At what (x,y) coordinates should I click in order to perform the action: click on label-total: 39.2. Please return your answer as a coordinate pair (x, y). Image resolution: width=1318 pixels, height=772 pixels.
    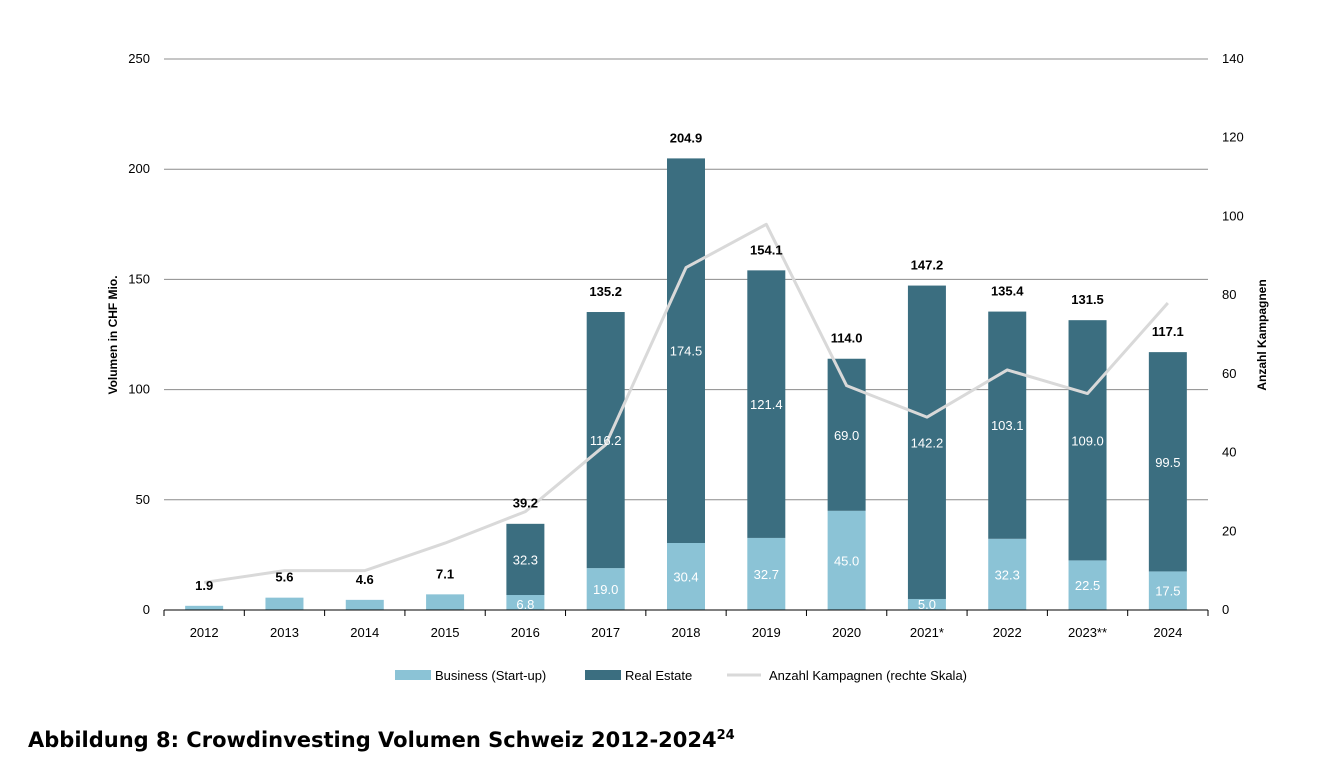
    Looking at the image, I should click on (525, 503).